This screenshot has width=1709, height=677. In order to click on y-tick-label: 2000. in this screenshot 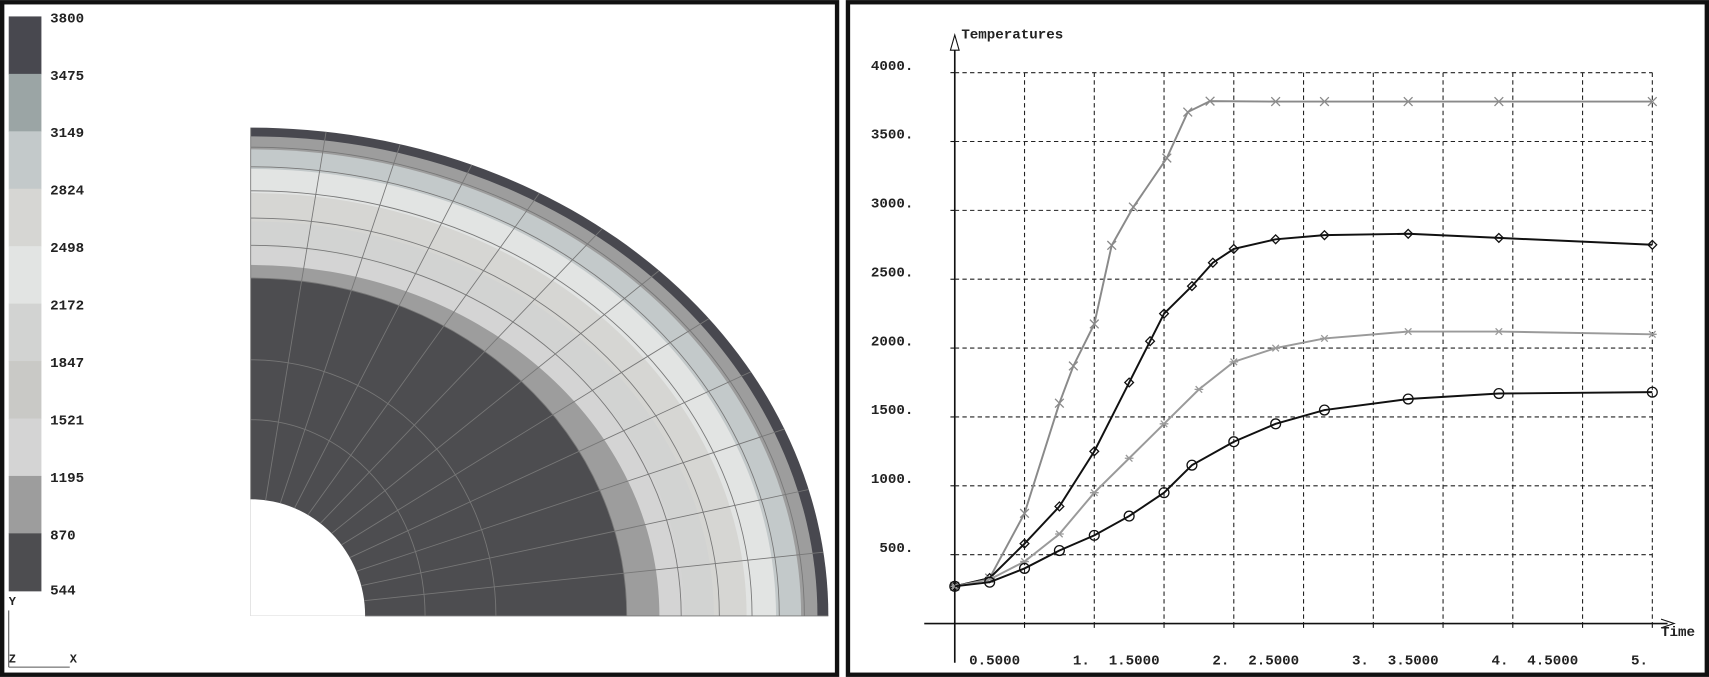, I will do `click(892, 342)`.